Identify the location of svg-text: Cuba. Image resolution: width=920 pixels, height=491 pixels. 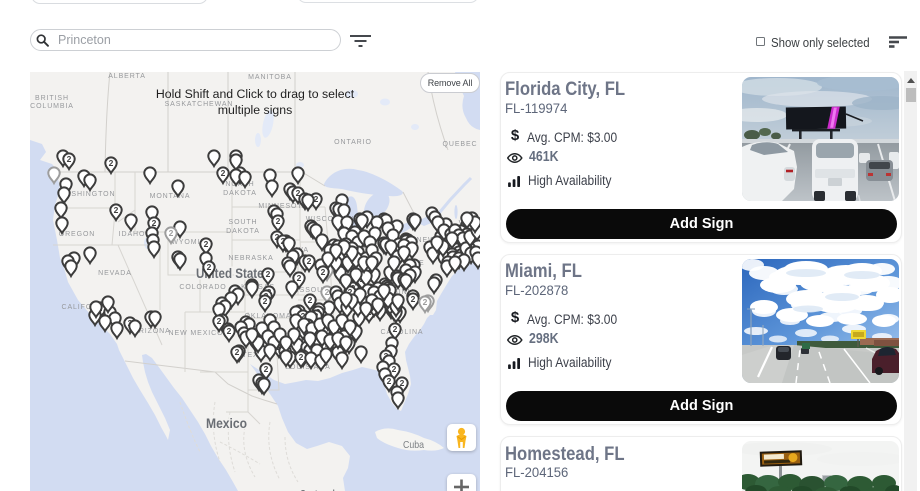
(413, 445).